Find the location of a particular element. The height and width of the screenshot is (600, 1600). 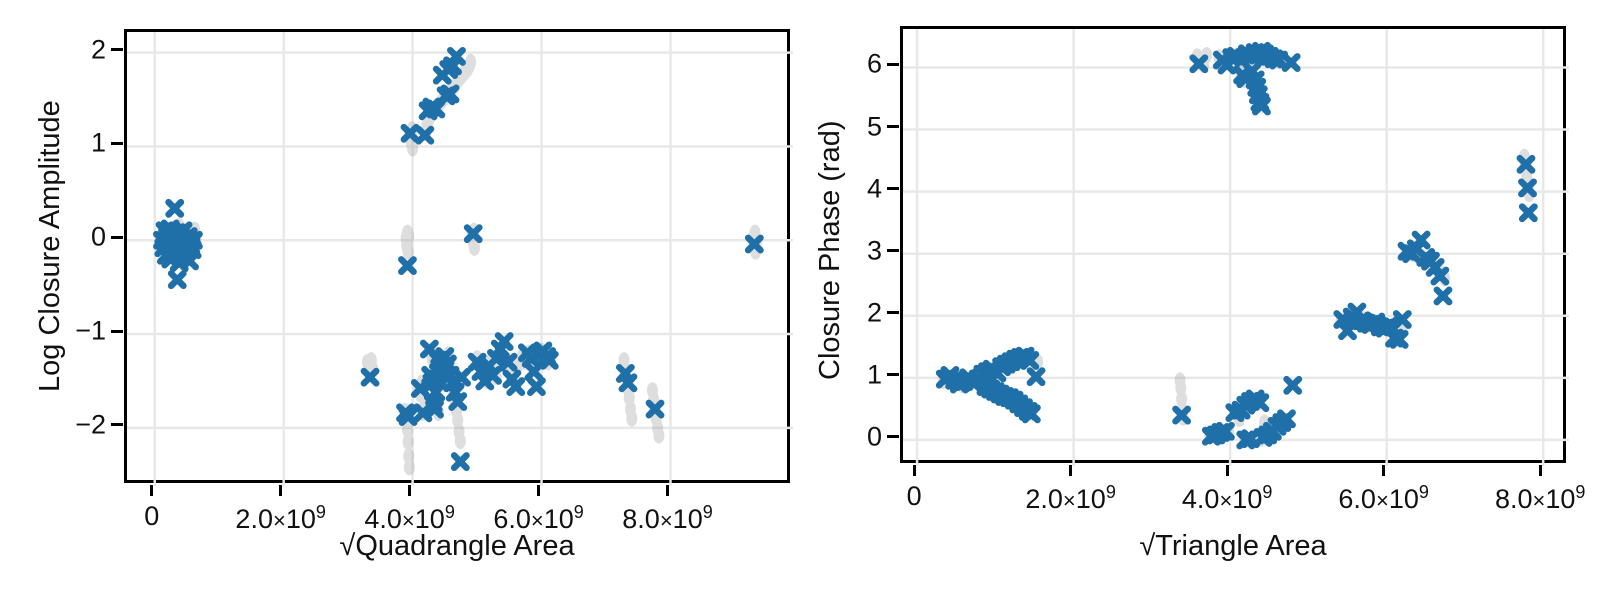

y-tick-label: 3 is located at coordinates (874, 250).